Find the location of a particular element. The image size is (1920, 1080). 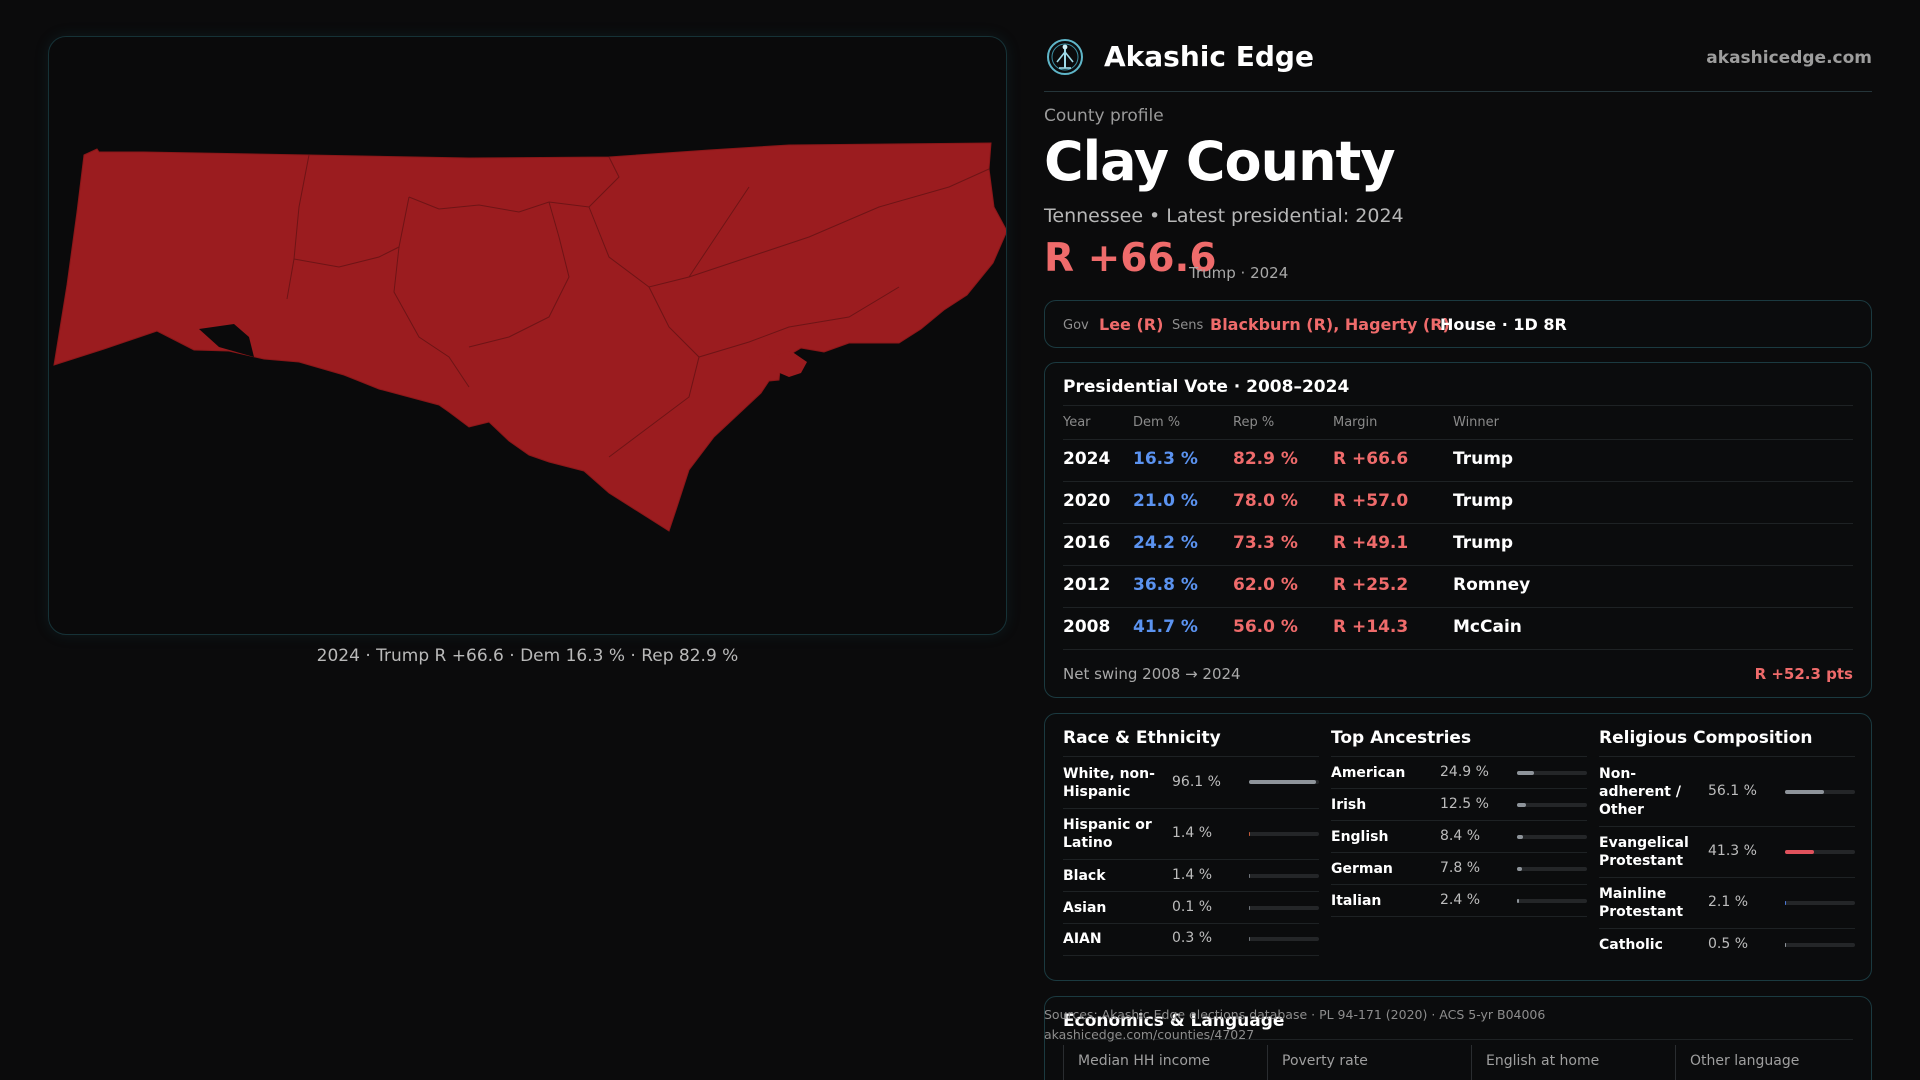

item-label: AIAN is located at coordinates (1082, 939).